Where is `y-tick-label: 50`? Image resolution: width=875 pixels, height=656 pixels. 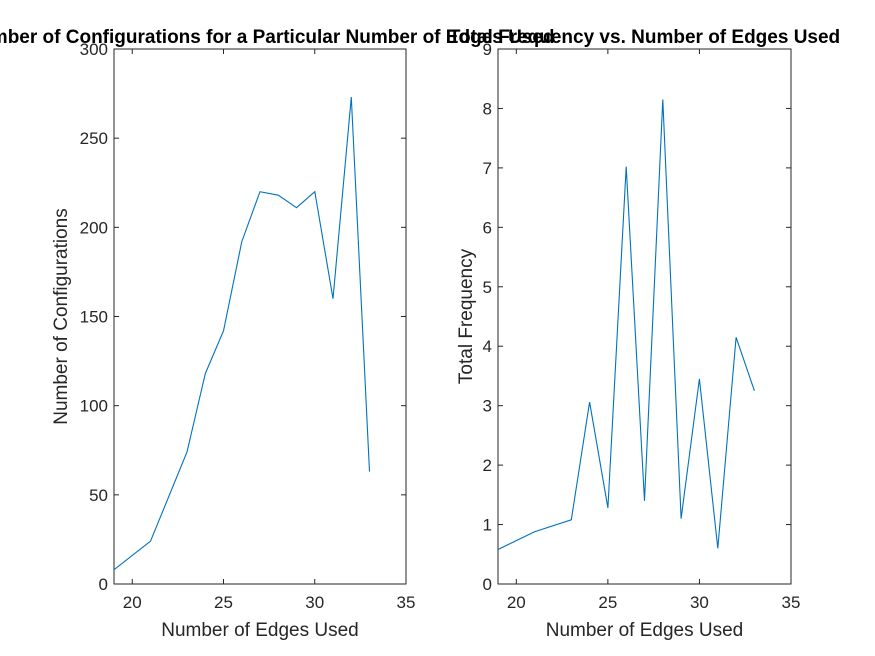 y-tick-label: 50 is located at coordinates (98, 495).